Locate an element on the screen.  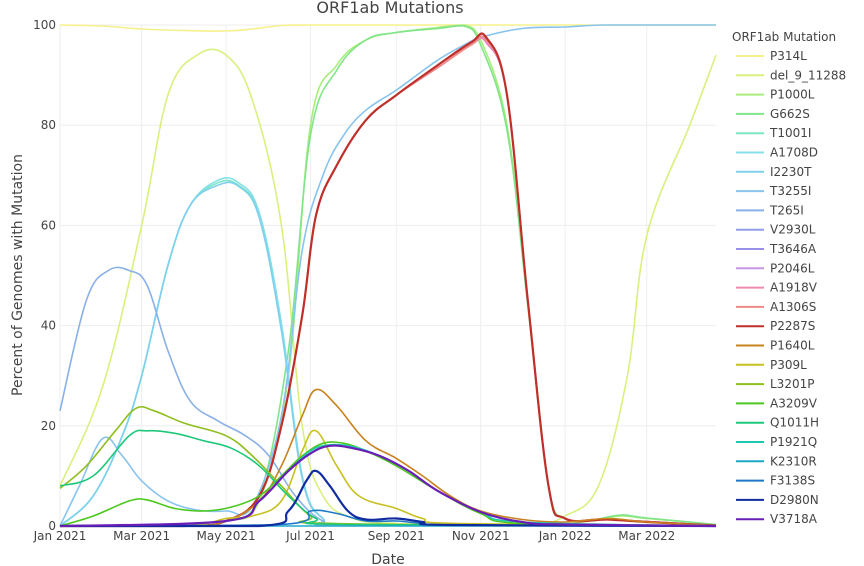
legend-item-label: P2287S is located at coordinates (792, 326).